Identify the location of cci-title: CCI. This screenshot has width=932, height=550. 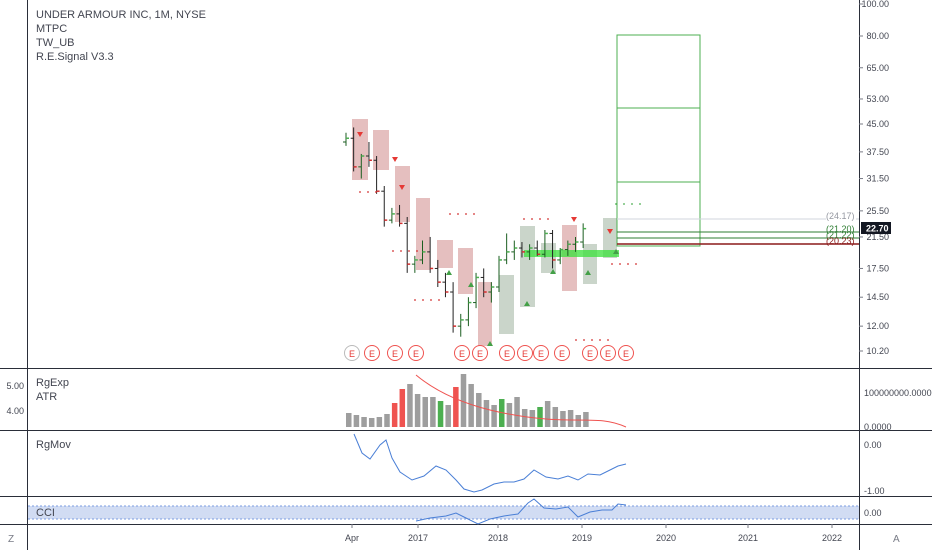
(45, 513).